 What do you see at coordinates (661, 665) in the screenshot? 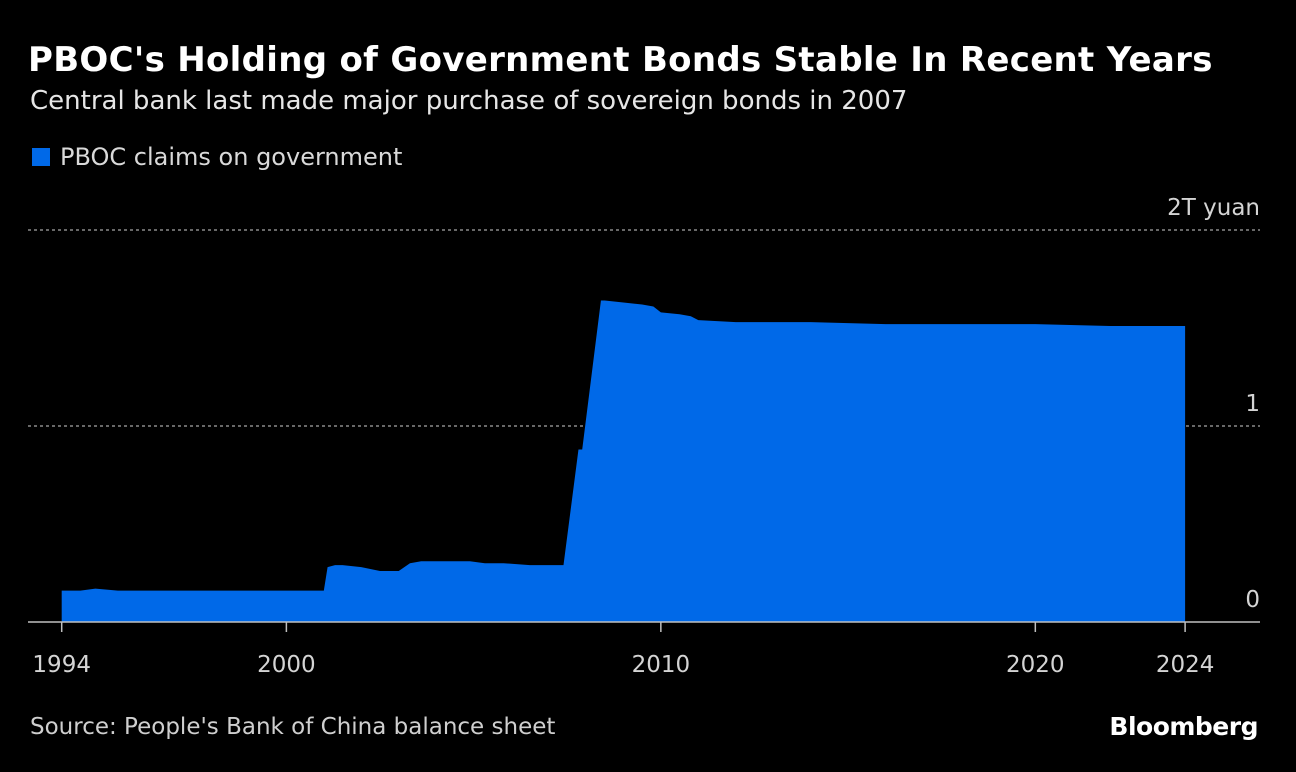
I see `x-tick-label: 2010` at bounding box center [661, 665].